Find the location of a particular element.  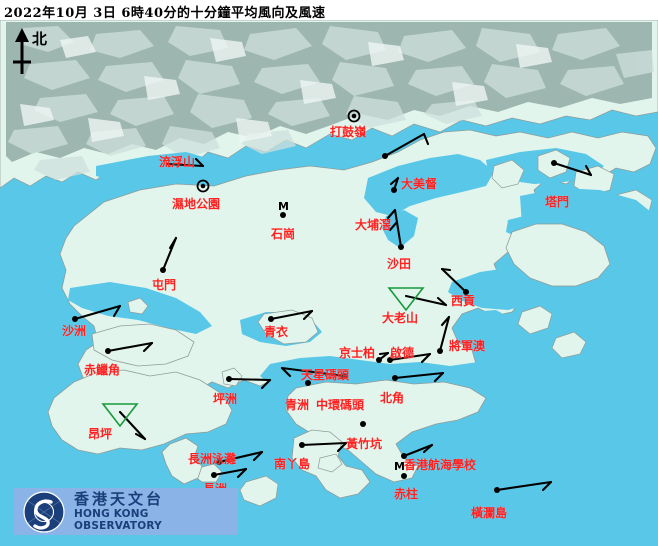

wind-barb-sha-tin is located at coordinates (394, 228).